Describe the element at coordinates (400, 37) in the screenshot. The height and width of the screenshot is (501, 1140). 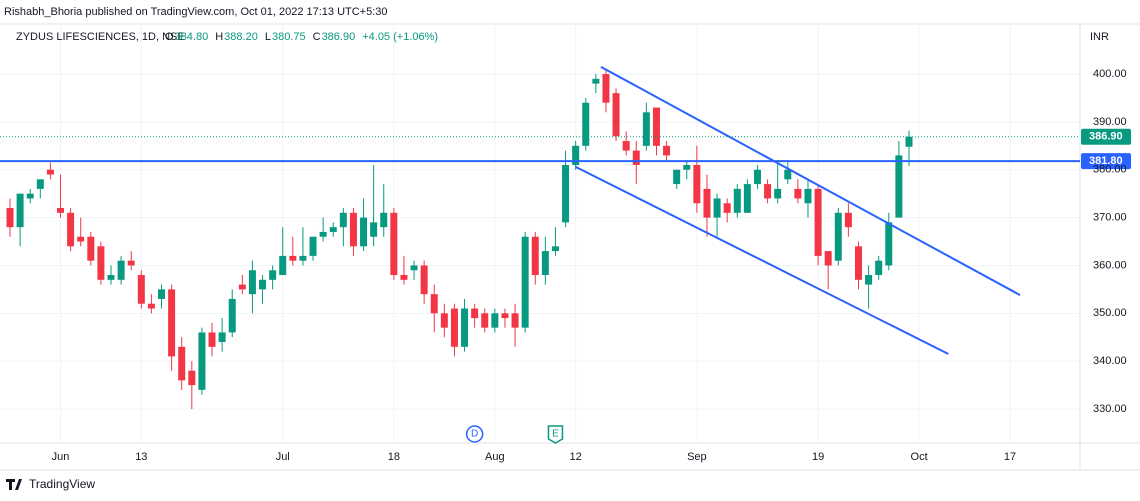
I see `change: +4.05 (+1.06%)` at that location.